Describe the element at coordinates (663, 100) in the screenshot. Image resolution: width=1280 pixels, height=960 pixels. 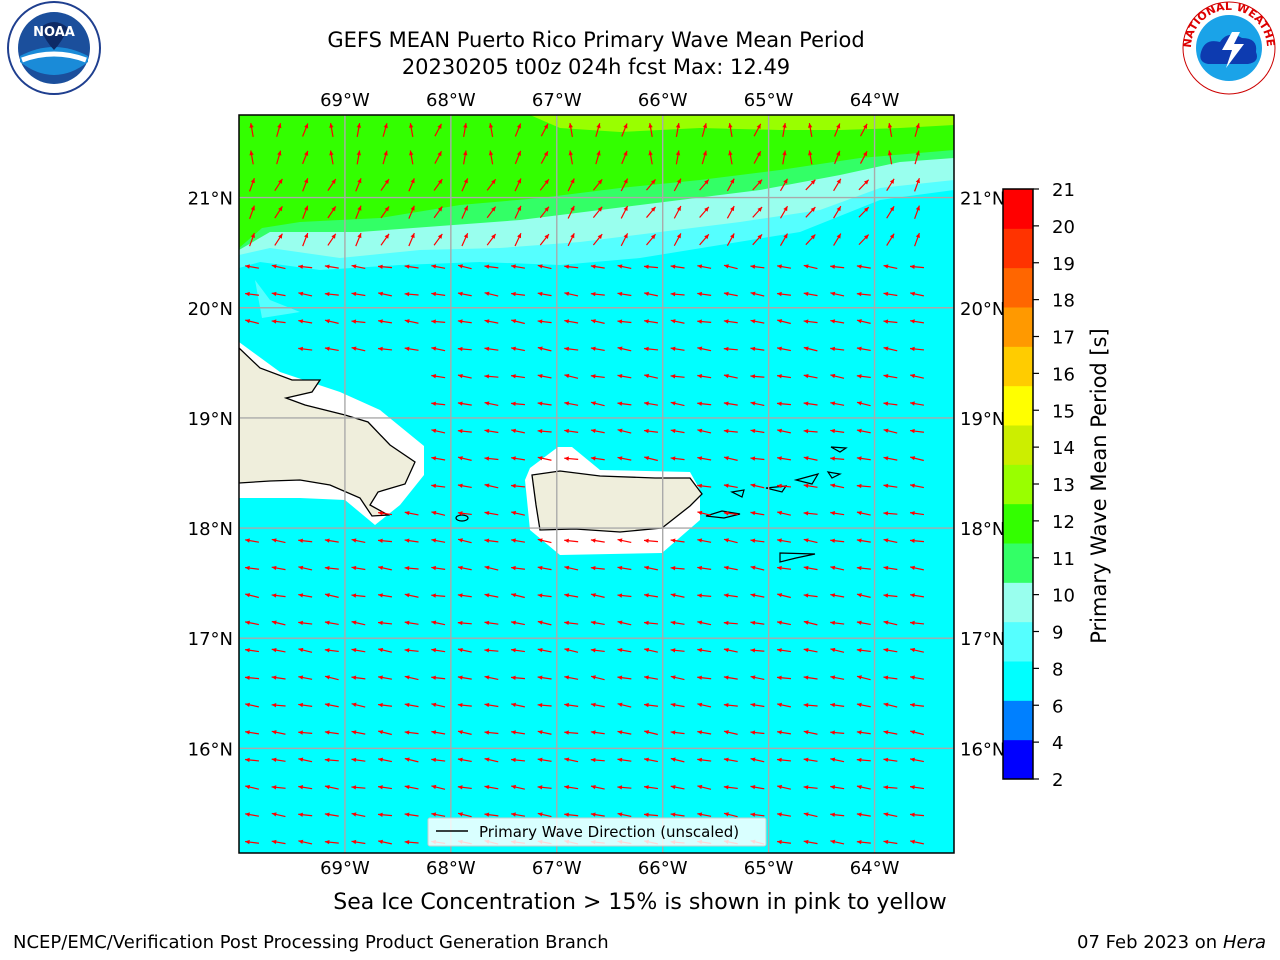
I see `lon-label-top: 66°W` at that location.